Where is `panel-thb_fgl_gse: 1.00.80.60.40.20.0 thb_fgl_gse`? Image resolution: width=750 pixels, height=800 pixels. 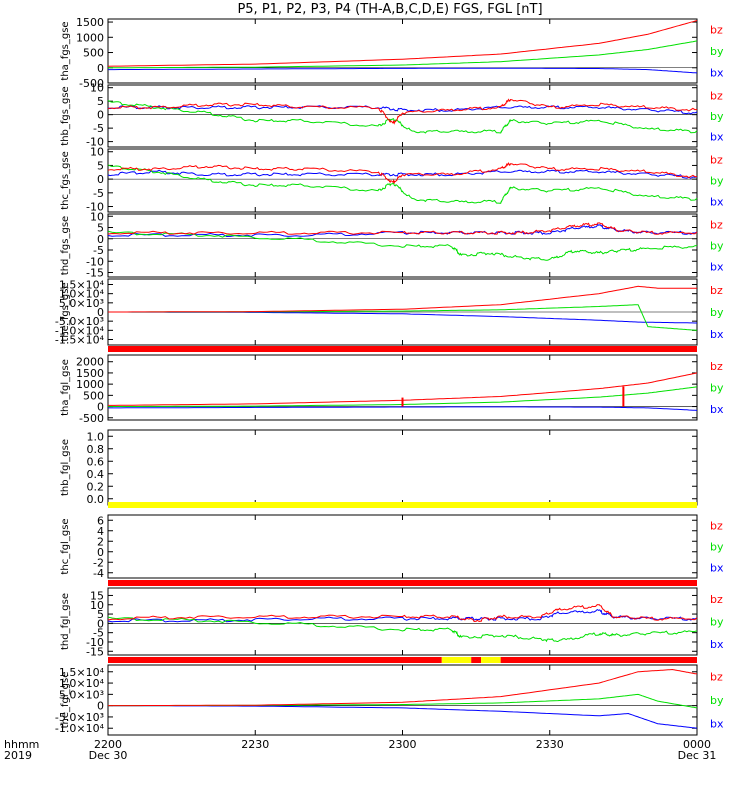 panel-thb_fgl_gse: 1.00.80.60.40.20.0 thb_fgl_gse is located at coordinates (379, 467).